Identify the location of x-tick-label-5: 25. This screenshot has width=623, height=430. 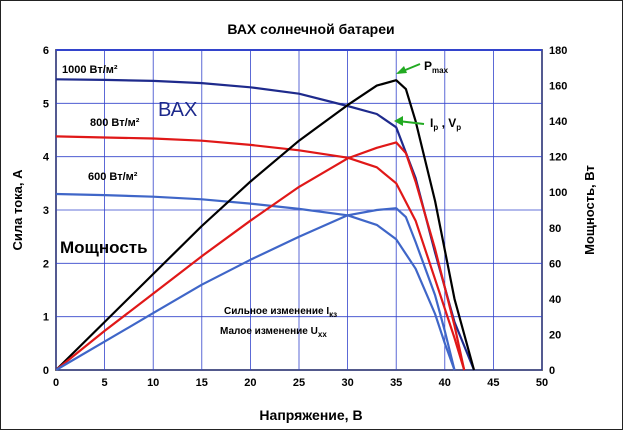
(299, 383).